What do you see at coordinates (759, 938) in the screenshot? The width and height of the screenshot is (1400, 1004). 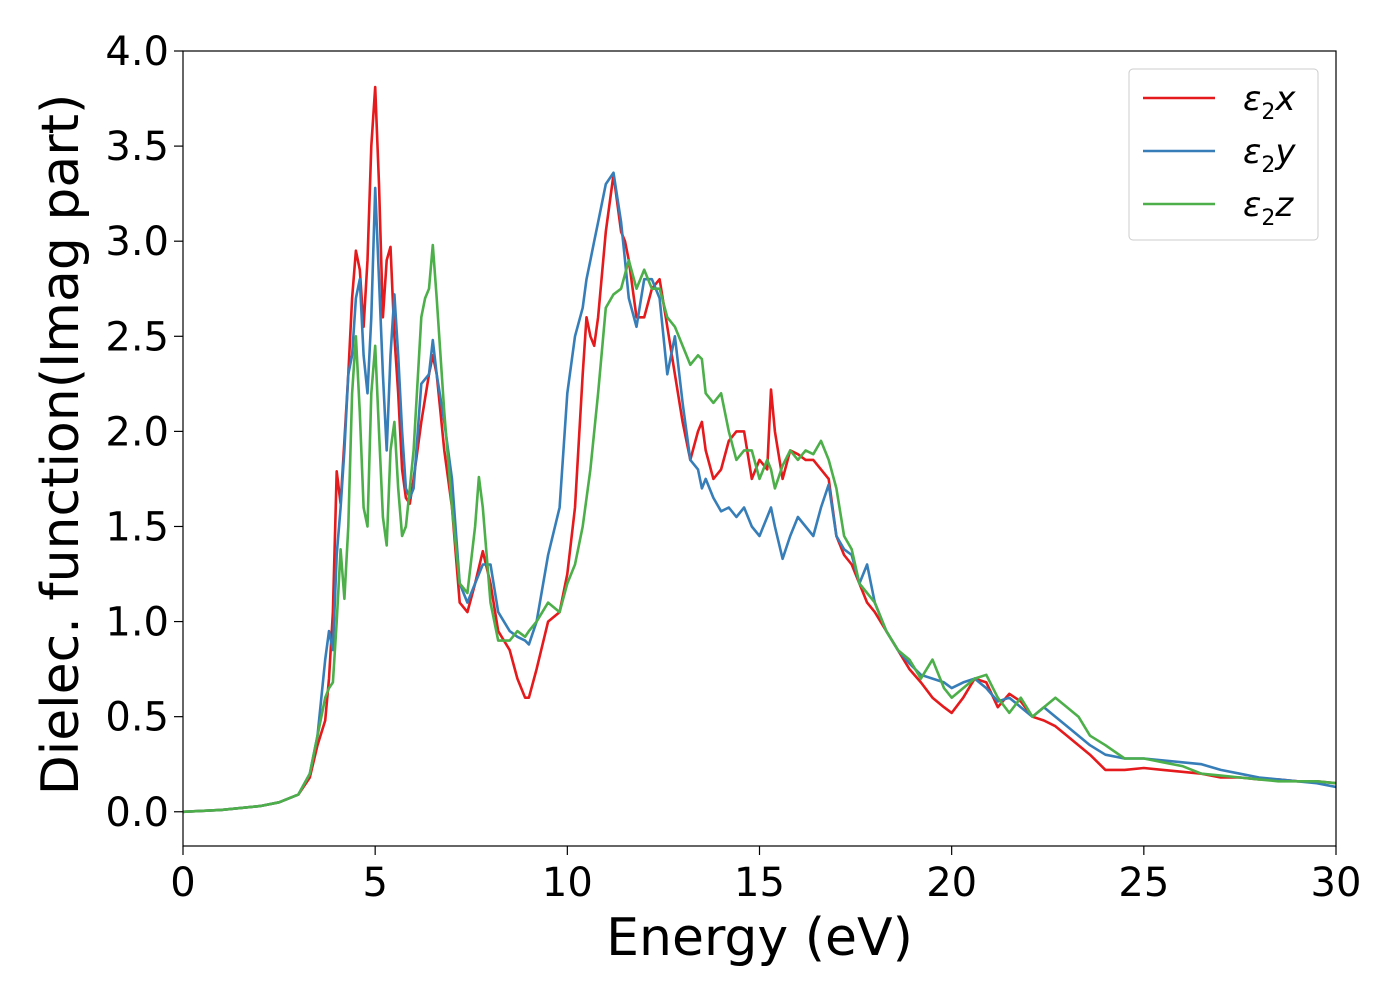 I see `x-axis-title: Energy (eV)` at bounding box center [759, 938].